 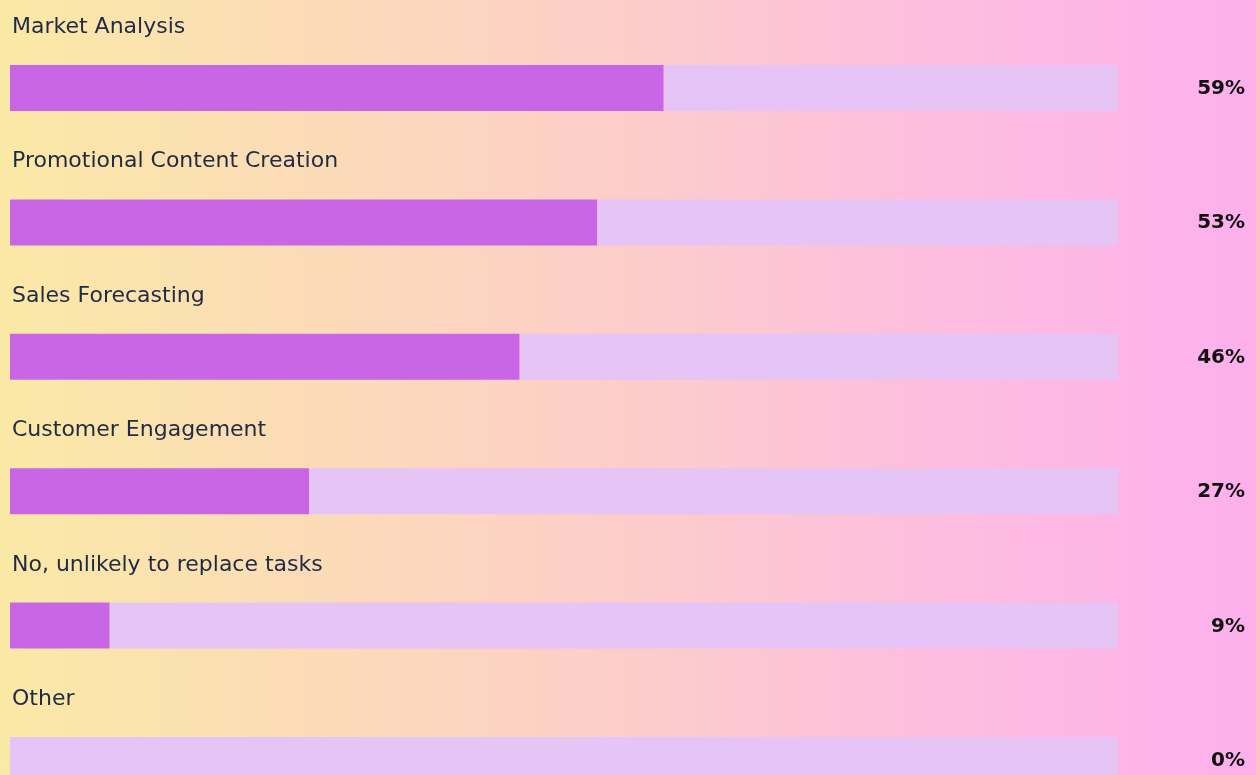 I want to click on data-label: 27%, so click(x=1221, y=490).